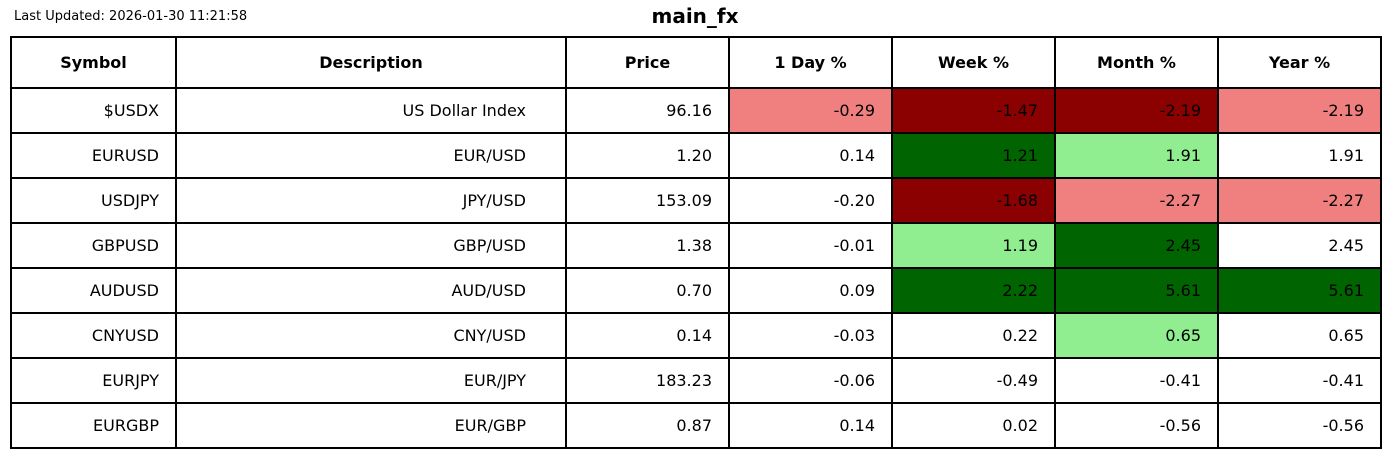 The width and height of the screenshot is (1390, 470). I want to click on col-header-description: Description, so click(371, 62).